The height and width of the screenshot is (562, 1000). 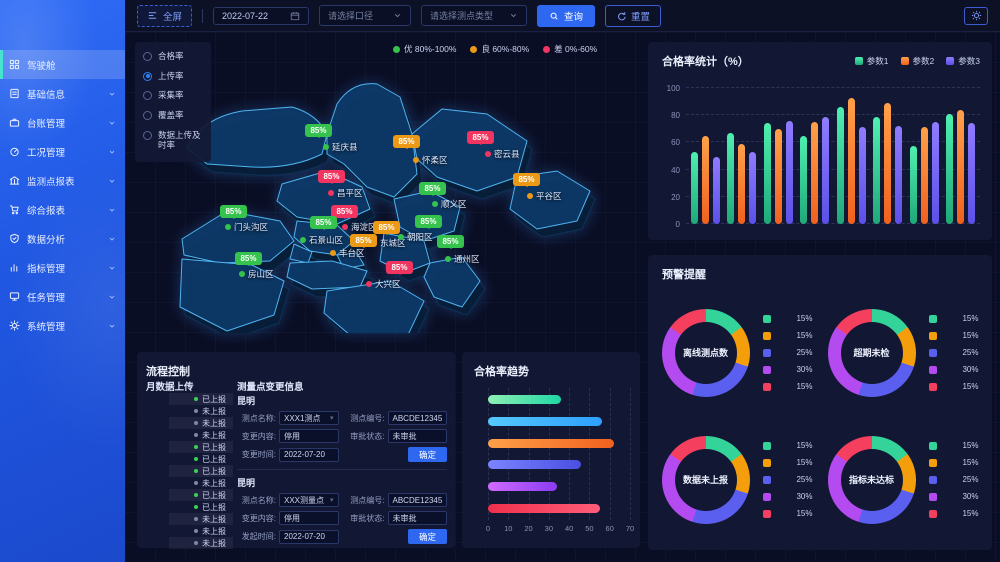 I want to click on point-name-input: XXX测量点 ▾, so click(x=309, y=500).